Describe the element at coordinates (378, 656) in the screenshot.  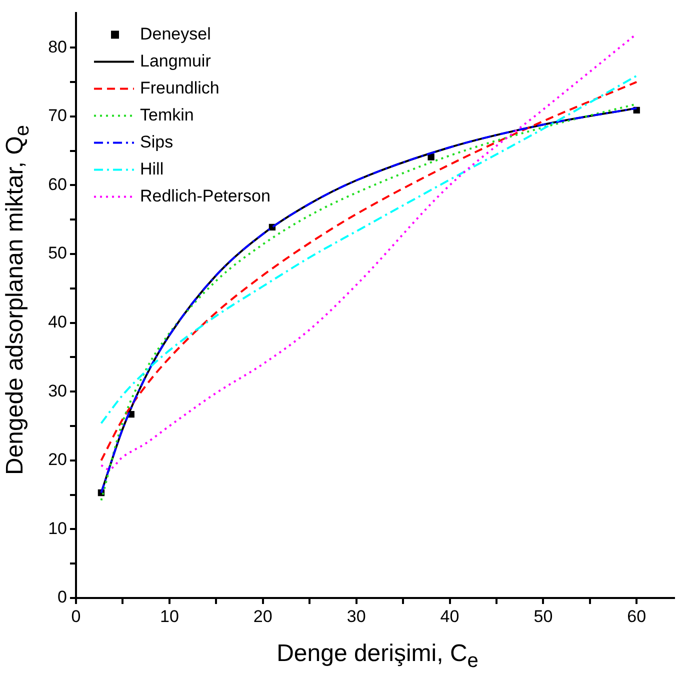
I see `x-axis-title: Denge derişimi, C$_{e}$` at that location.